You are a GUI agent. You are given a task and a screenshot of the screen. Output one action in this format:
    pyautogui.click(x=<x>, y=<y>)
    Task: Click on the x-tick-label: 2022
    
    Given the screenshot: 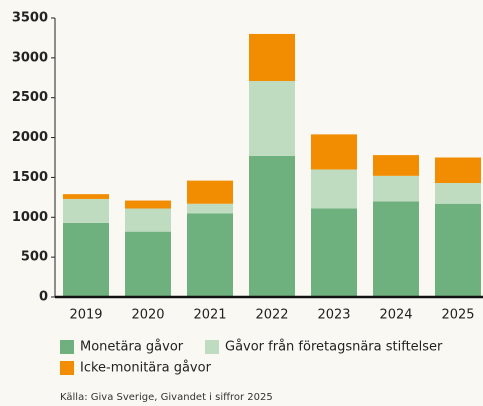 What is the action you would take?
    pyautogui.click(x=271, y=315)
    